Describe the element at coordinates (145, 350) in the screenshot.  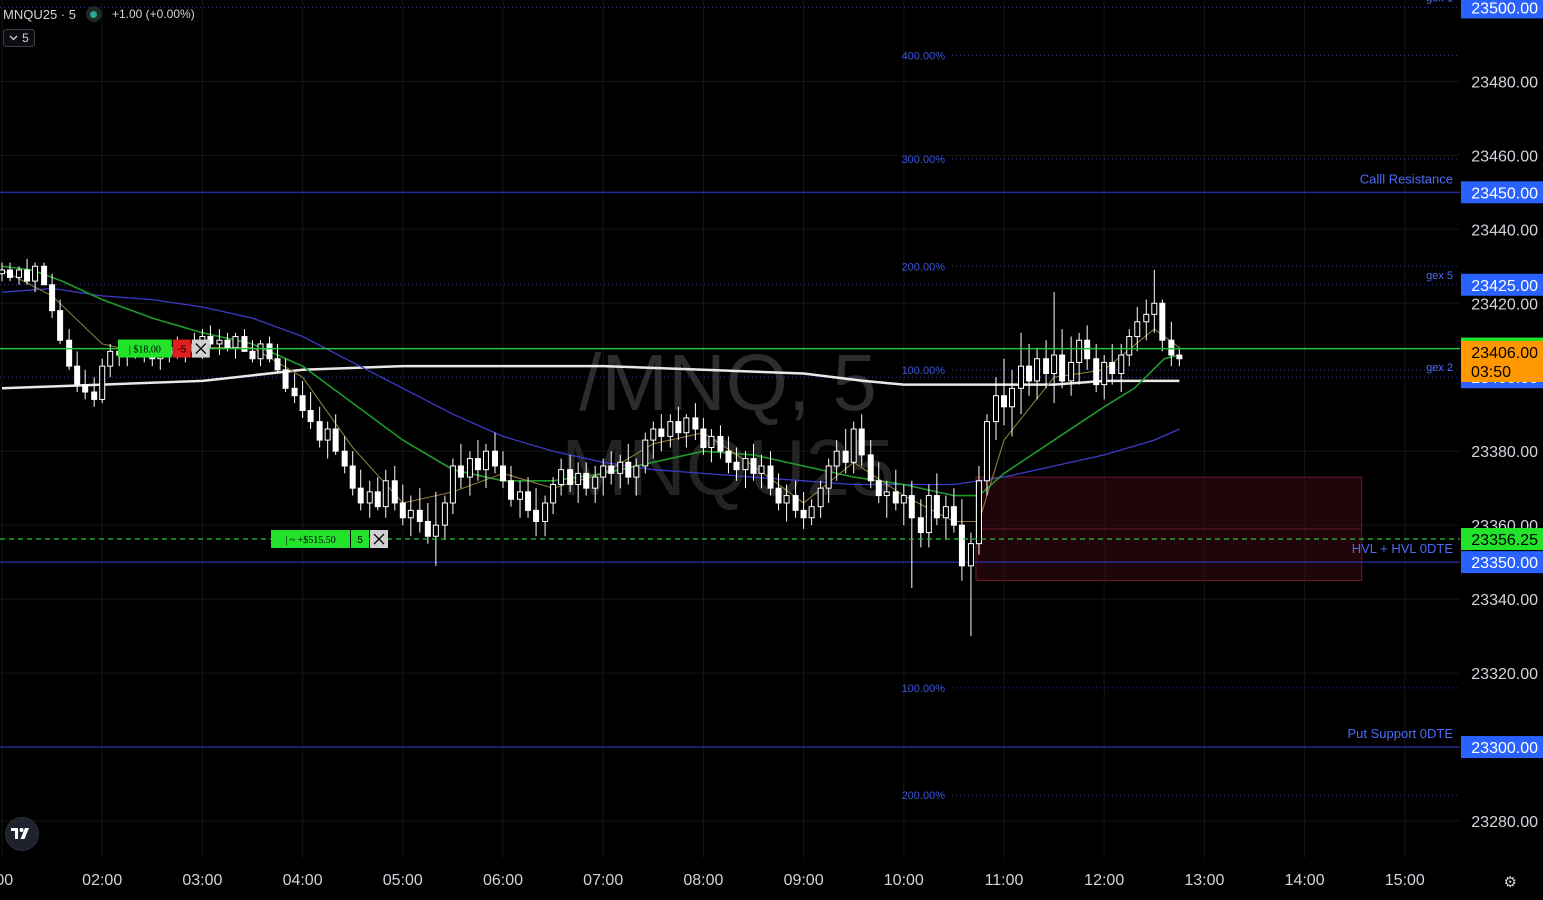
I see `order-pnl-label: | $18.00` at that location.